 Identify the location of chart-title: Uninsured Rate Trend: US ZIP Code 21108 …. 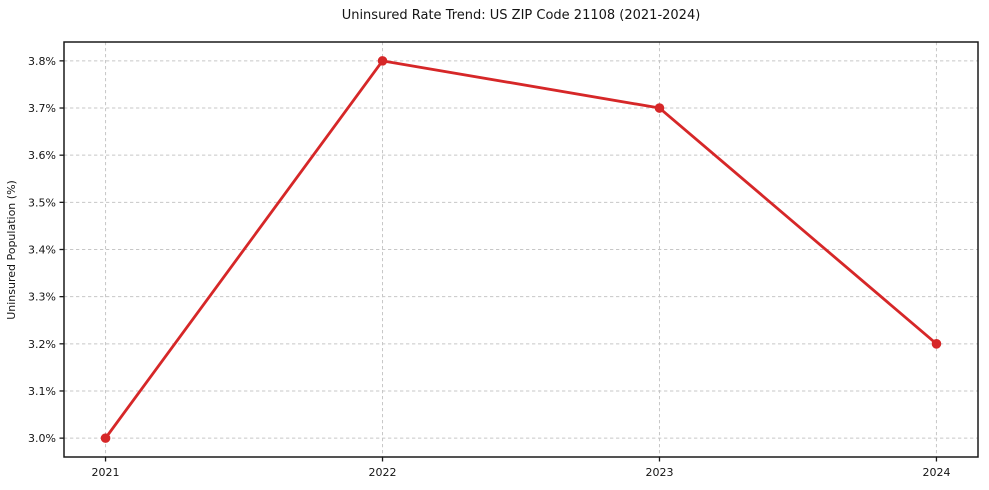
(521, 15).